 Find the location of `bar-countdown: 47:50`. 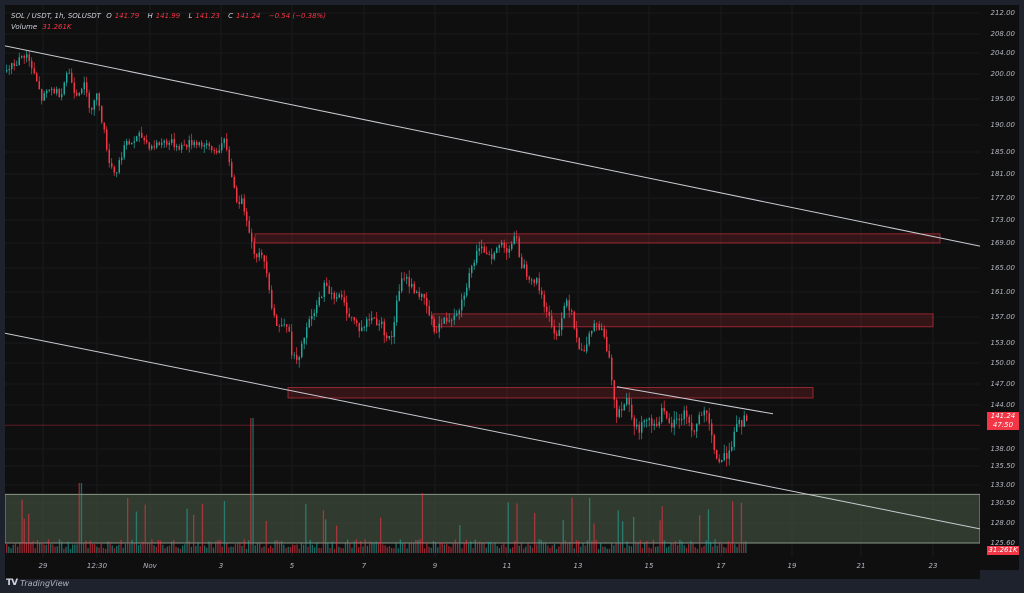

bar-countdown: 47:50 is located at coordinates (1003, 425).